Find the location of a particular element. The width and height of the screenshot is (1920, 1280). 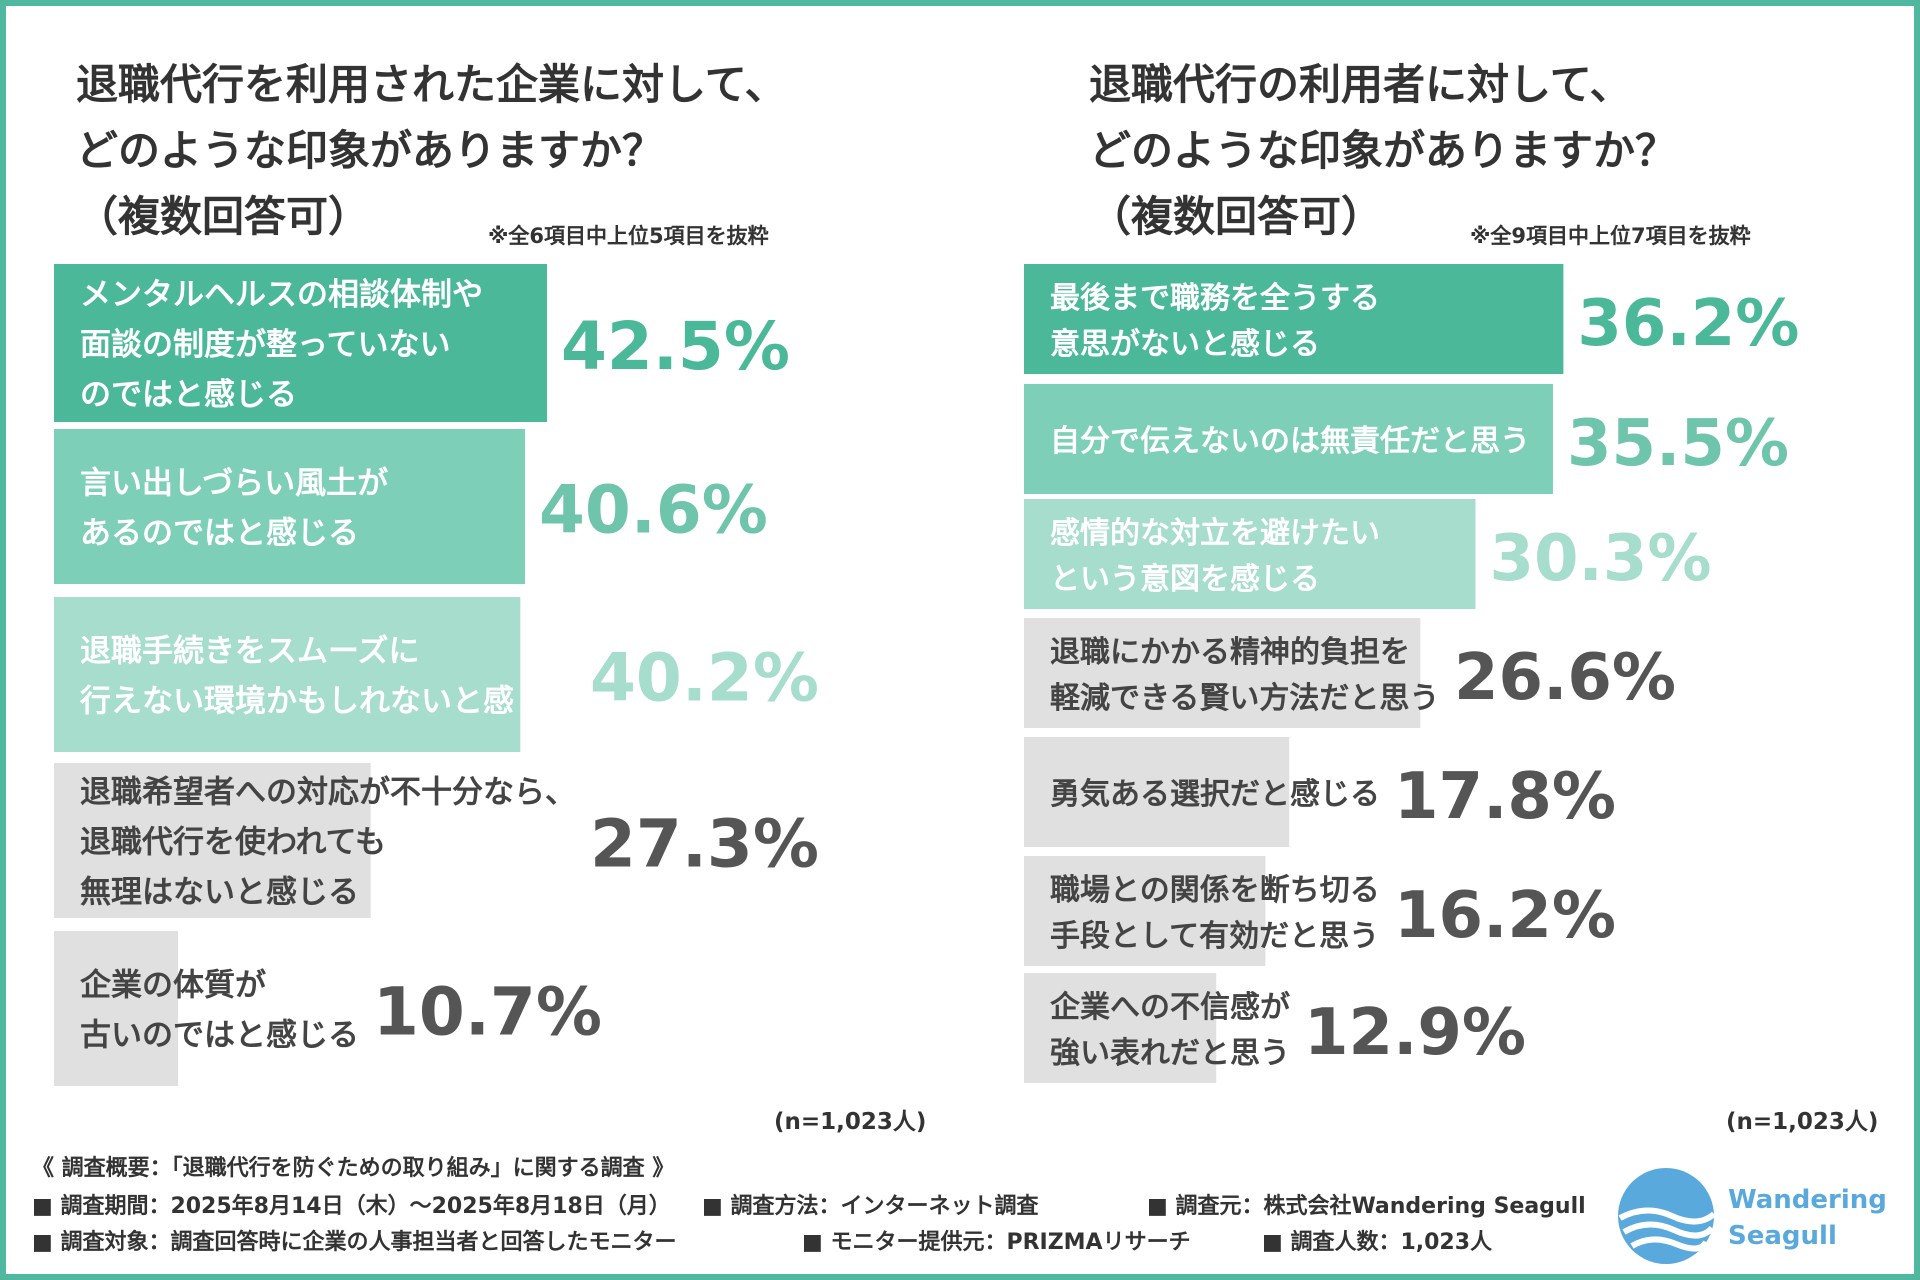

left-sample-size: (n=1,023人) is located at coordinates (850, 1122).